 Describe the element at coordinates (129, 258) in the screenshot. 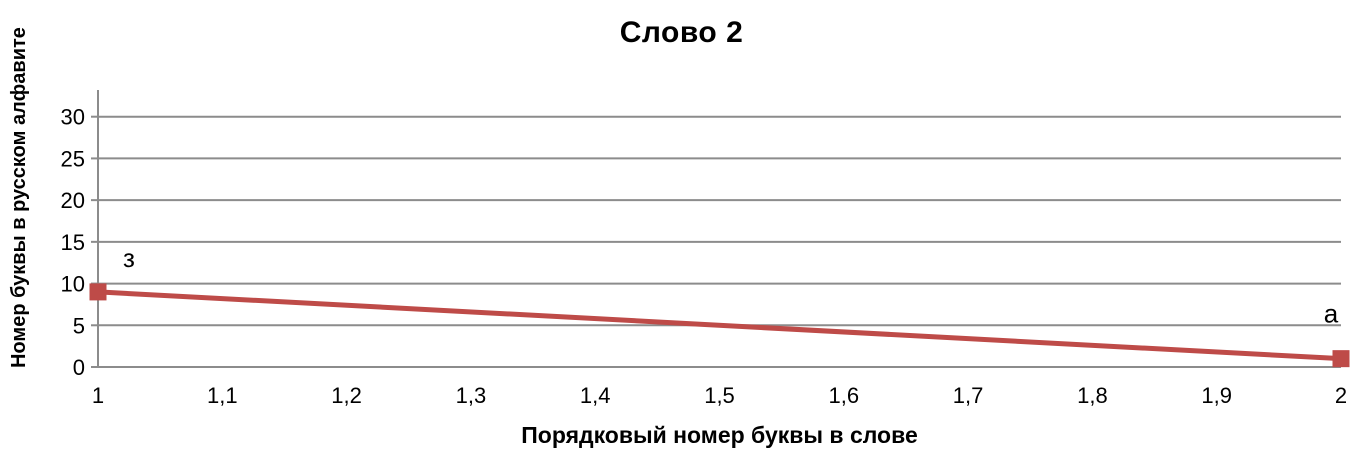

I see `data-point-label: з` at that location.